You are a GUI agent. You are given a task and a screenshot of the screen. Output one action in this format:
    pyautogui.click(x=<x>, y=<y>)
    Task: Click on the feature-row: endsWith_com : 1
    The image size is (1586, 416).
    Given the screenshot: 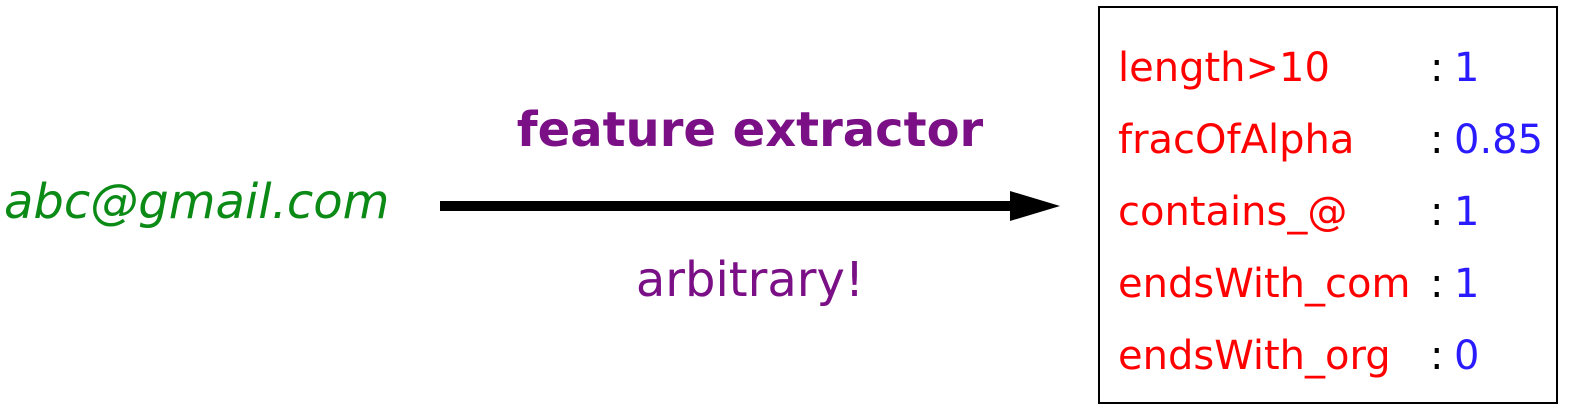 What is the action you would take?
    pyautogui.click(x=1298, y=294)
    